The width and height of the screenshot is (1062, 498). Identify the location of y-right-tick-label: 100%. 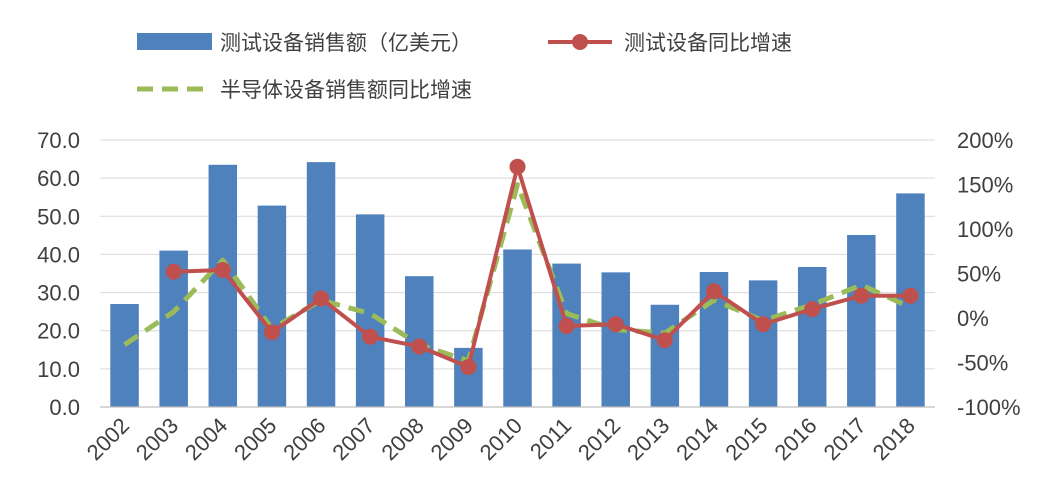
(985, 229).